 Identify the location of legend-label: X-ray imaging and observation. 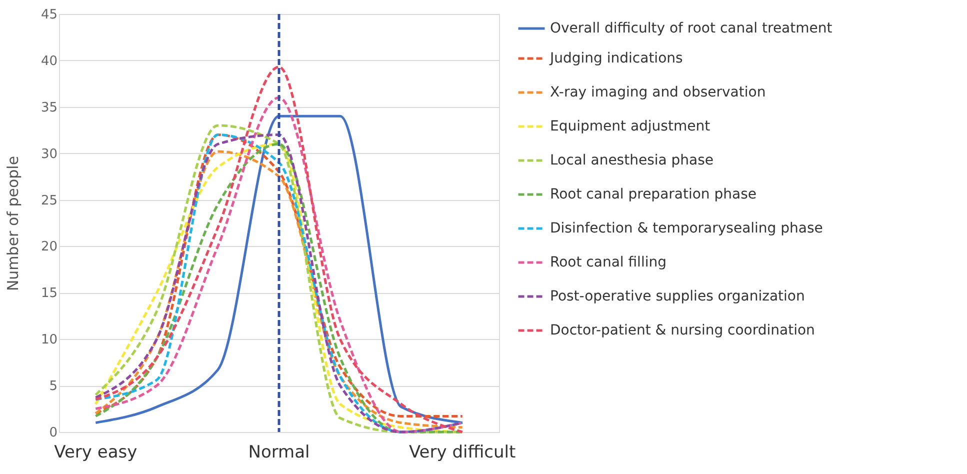
(658, 92).